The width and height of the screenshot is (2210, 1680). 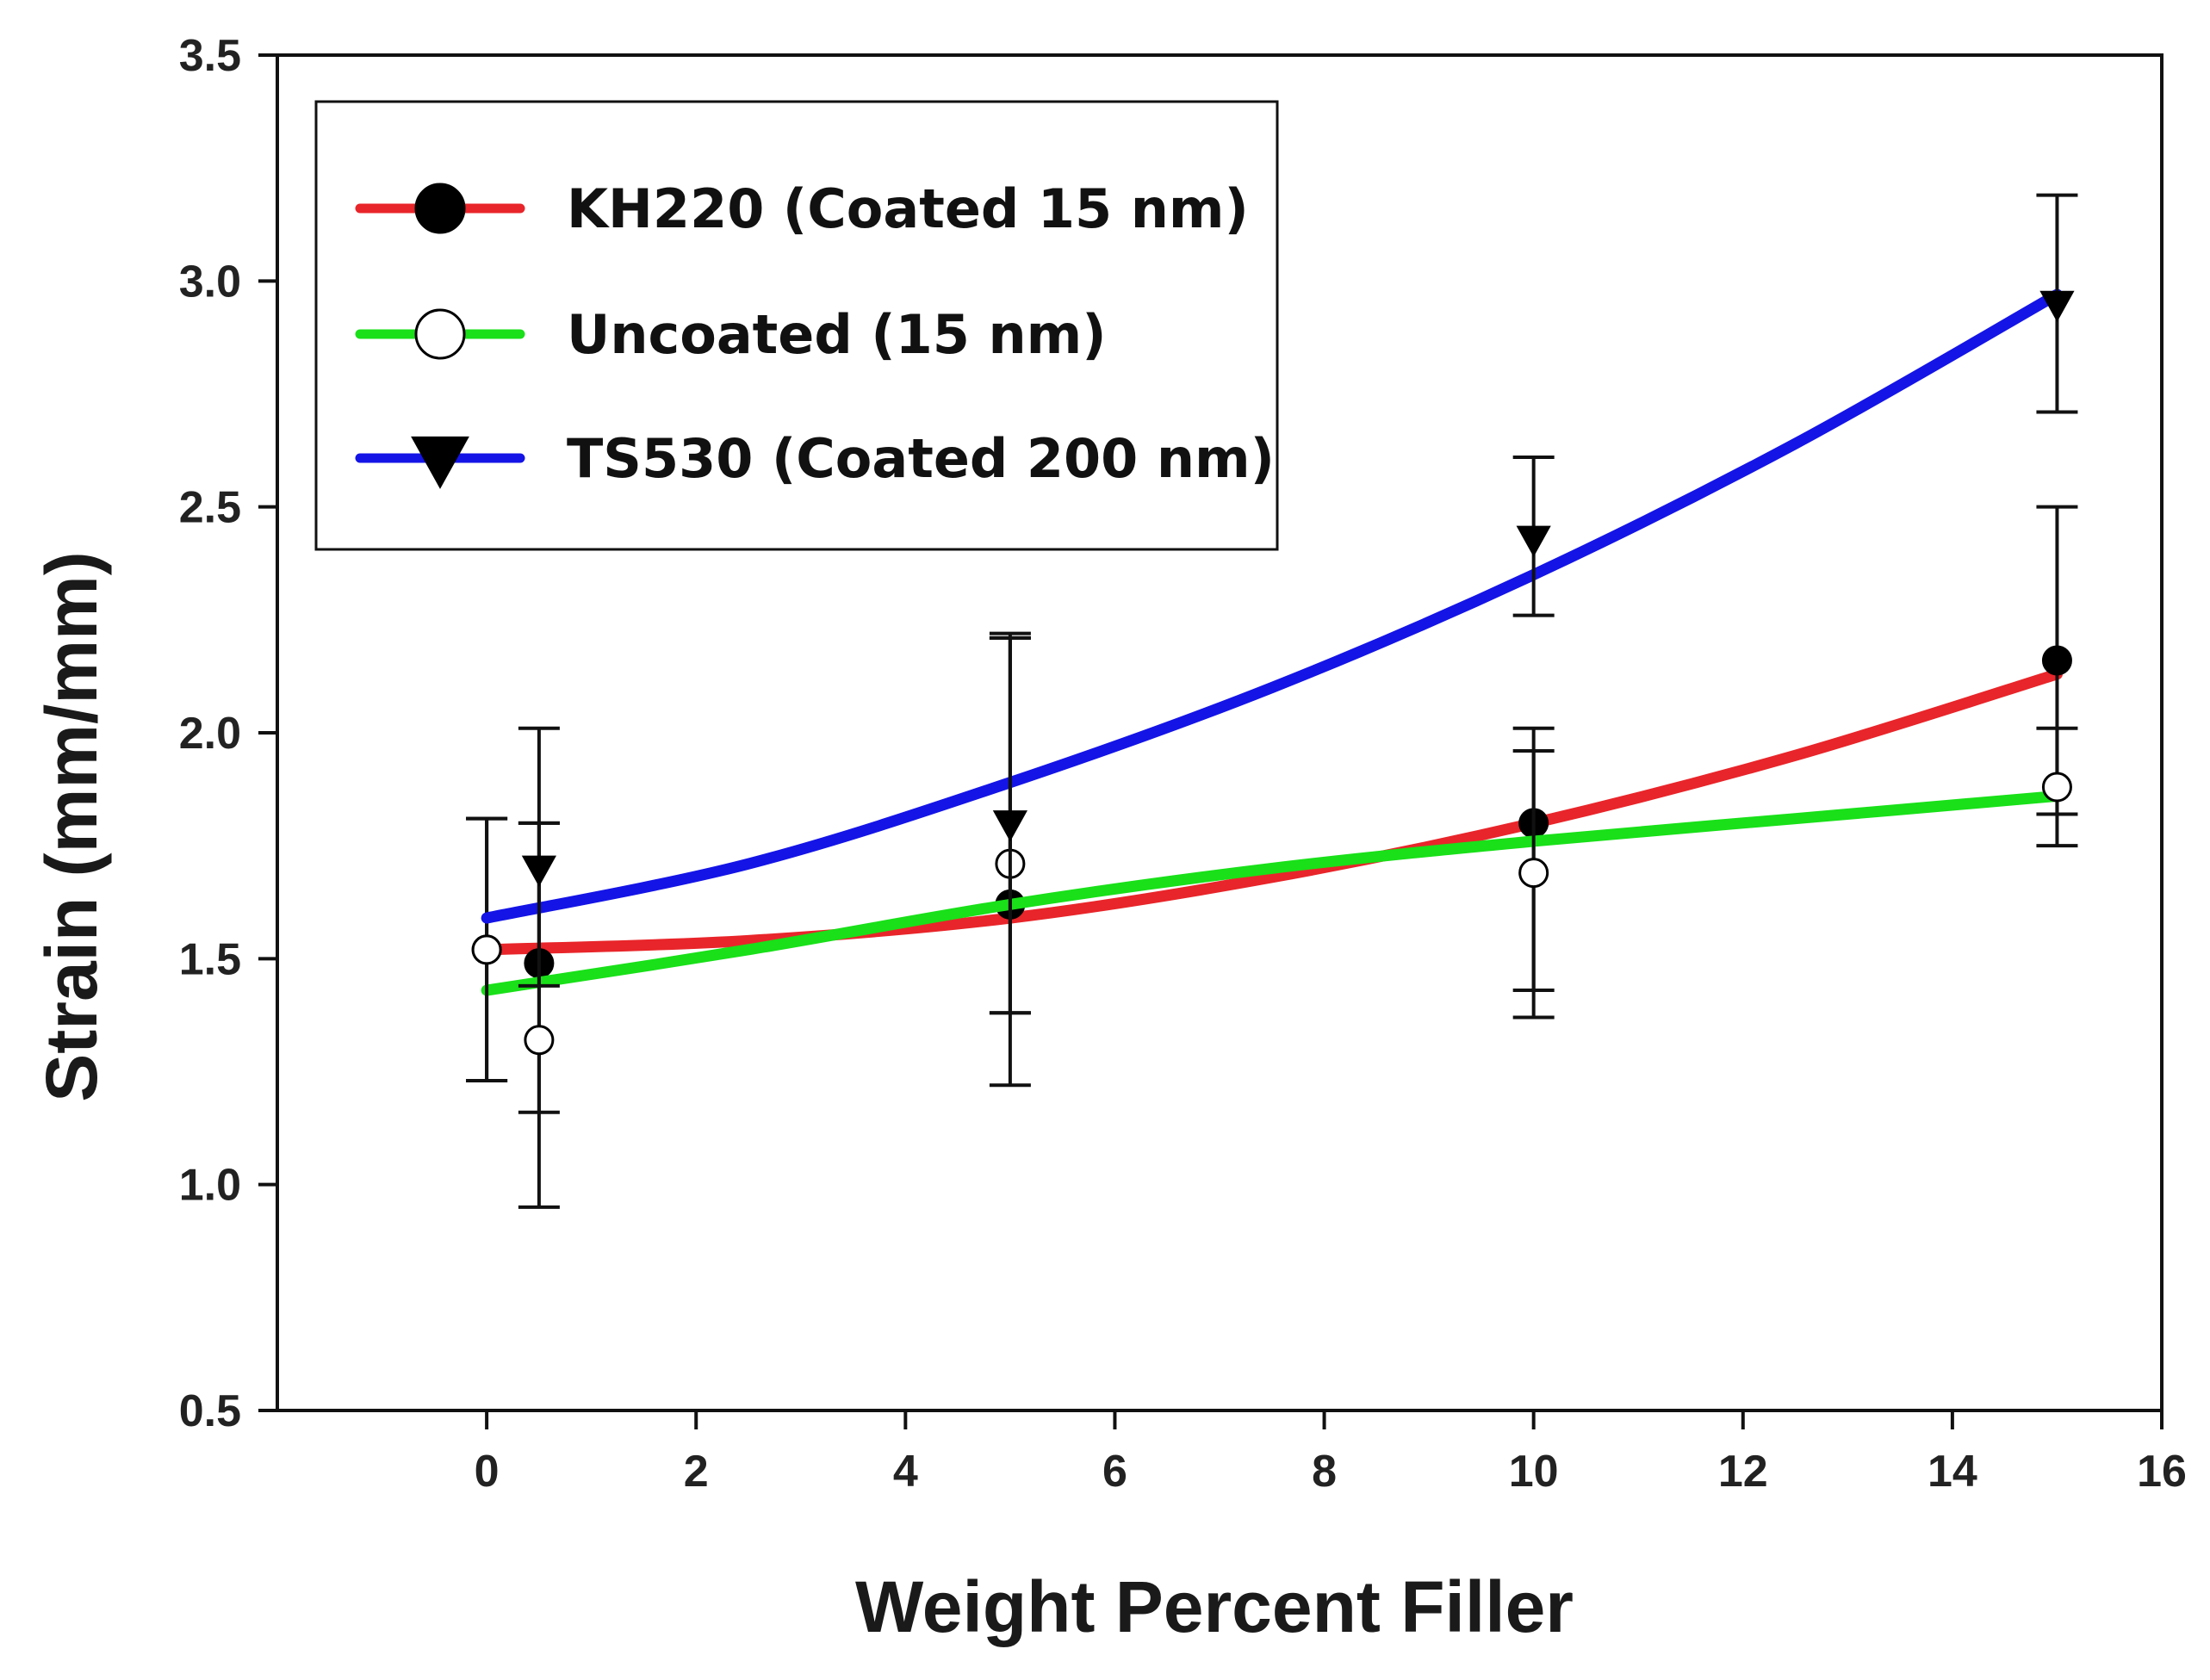 What do you see at coordinates (210, 508) in the screenshot?
I see `y-tick-label: 2.5` at bounding box center [210, 508].